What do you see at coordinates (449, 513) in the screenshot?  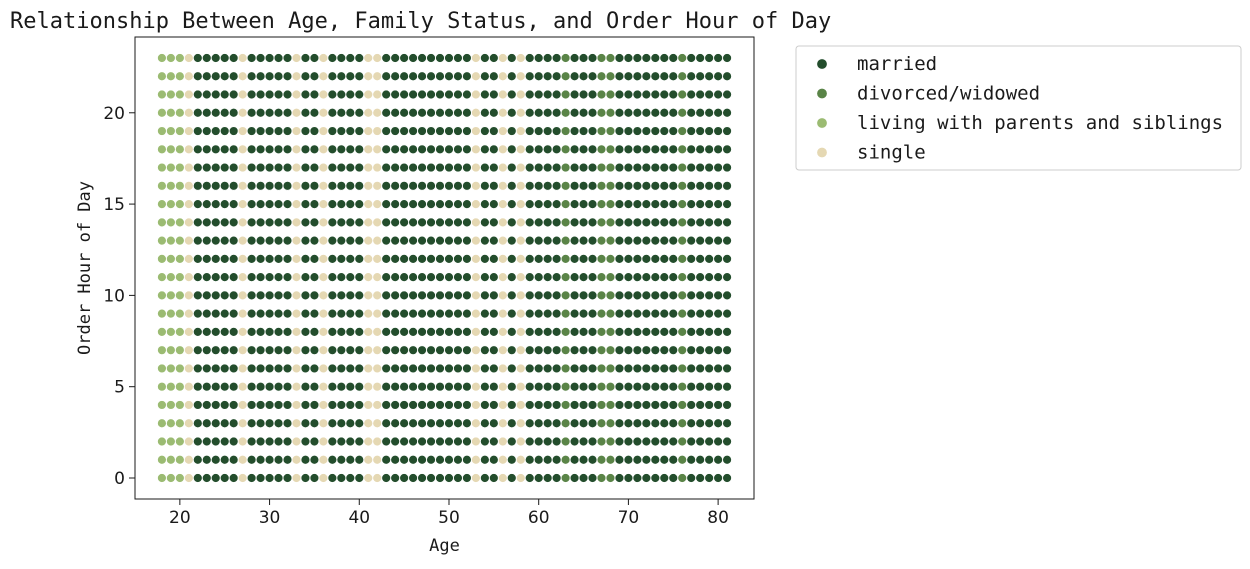 I see `x-axis-ticks: 20 30 40 50 60 70 80` at bounding box center [449, 513].